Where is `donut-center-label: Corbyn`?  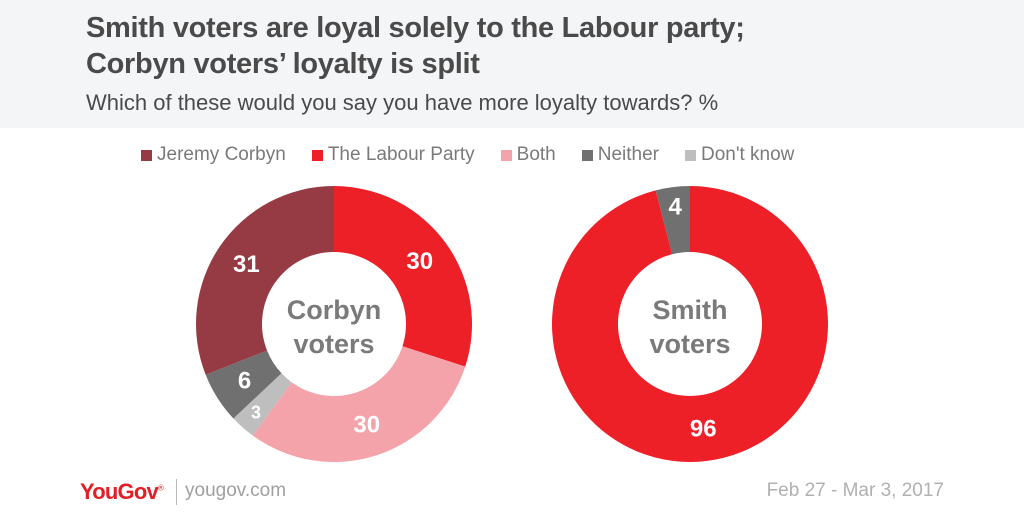 donut-center-label: Corbyn is located at coordinates (334, 310).